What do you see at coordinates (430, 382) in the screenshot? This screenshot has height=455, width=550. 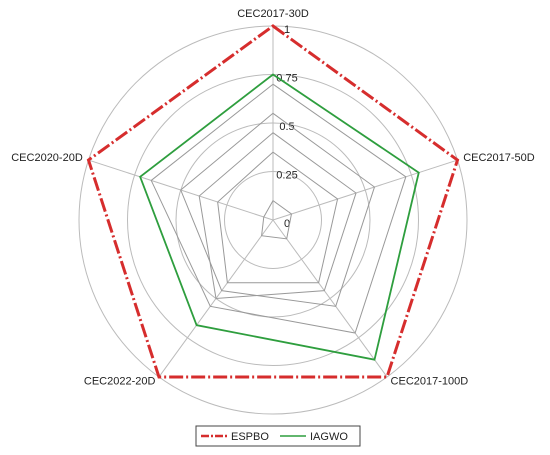 I see `category-label: CEC2017-100D` at bounding box center [430, 382].